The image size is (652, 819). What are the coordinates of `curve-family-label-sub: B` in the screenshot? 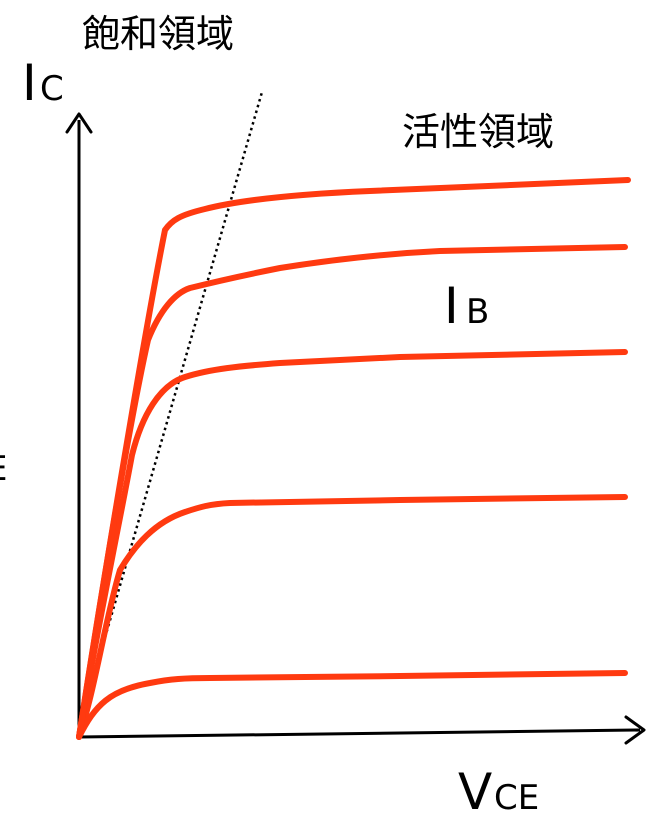 It's located at (477, 312).